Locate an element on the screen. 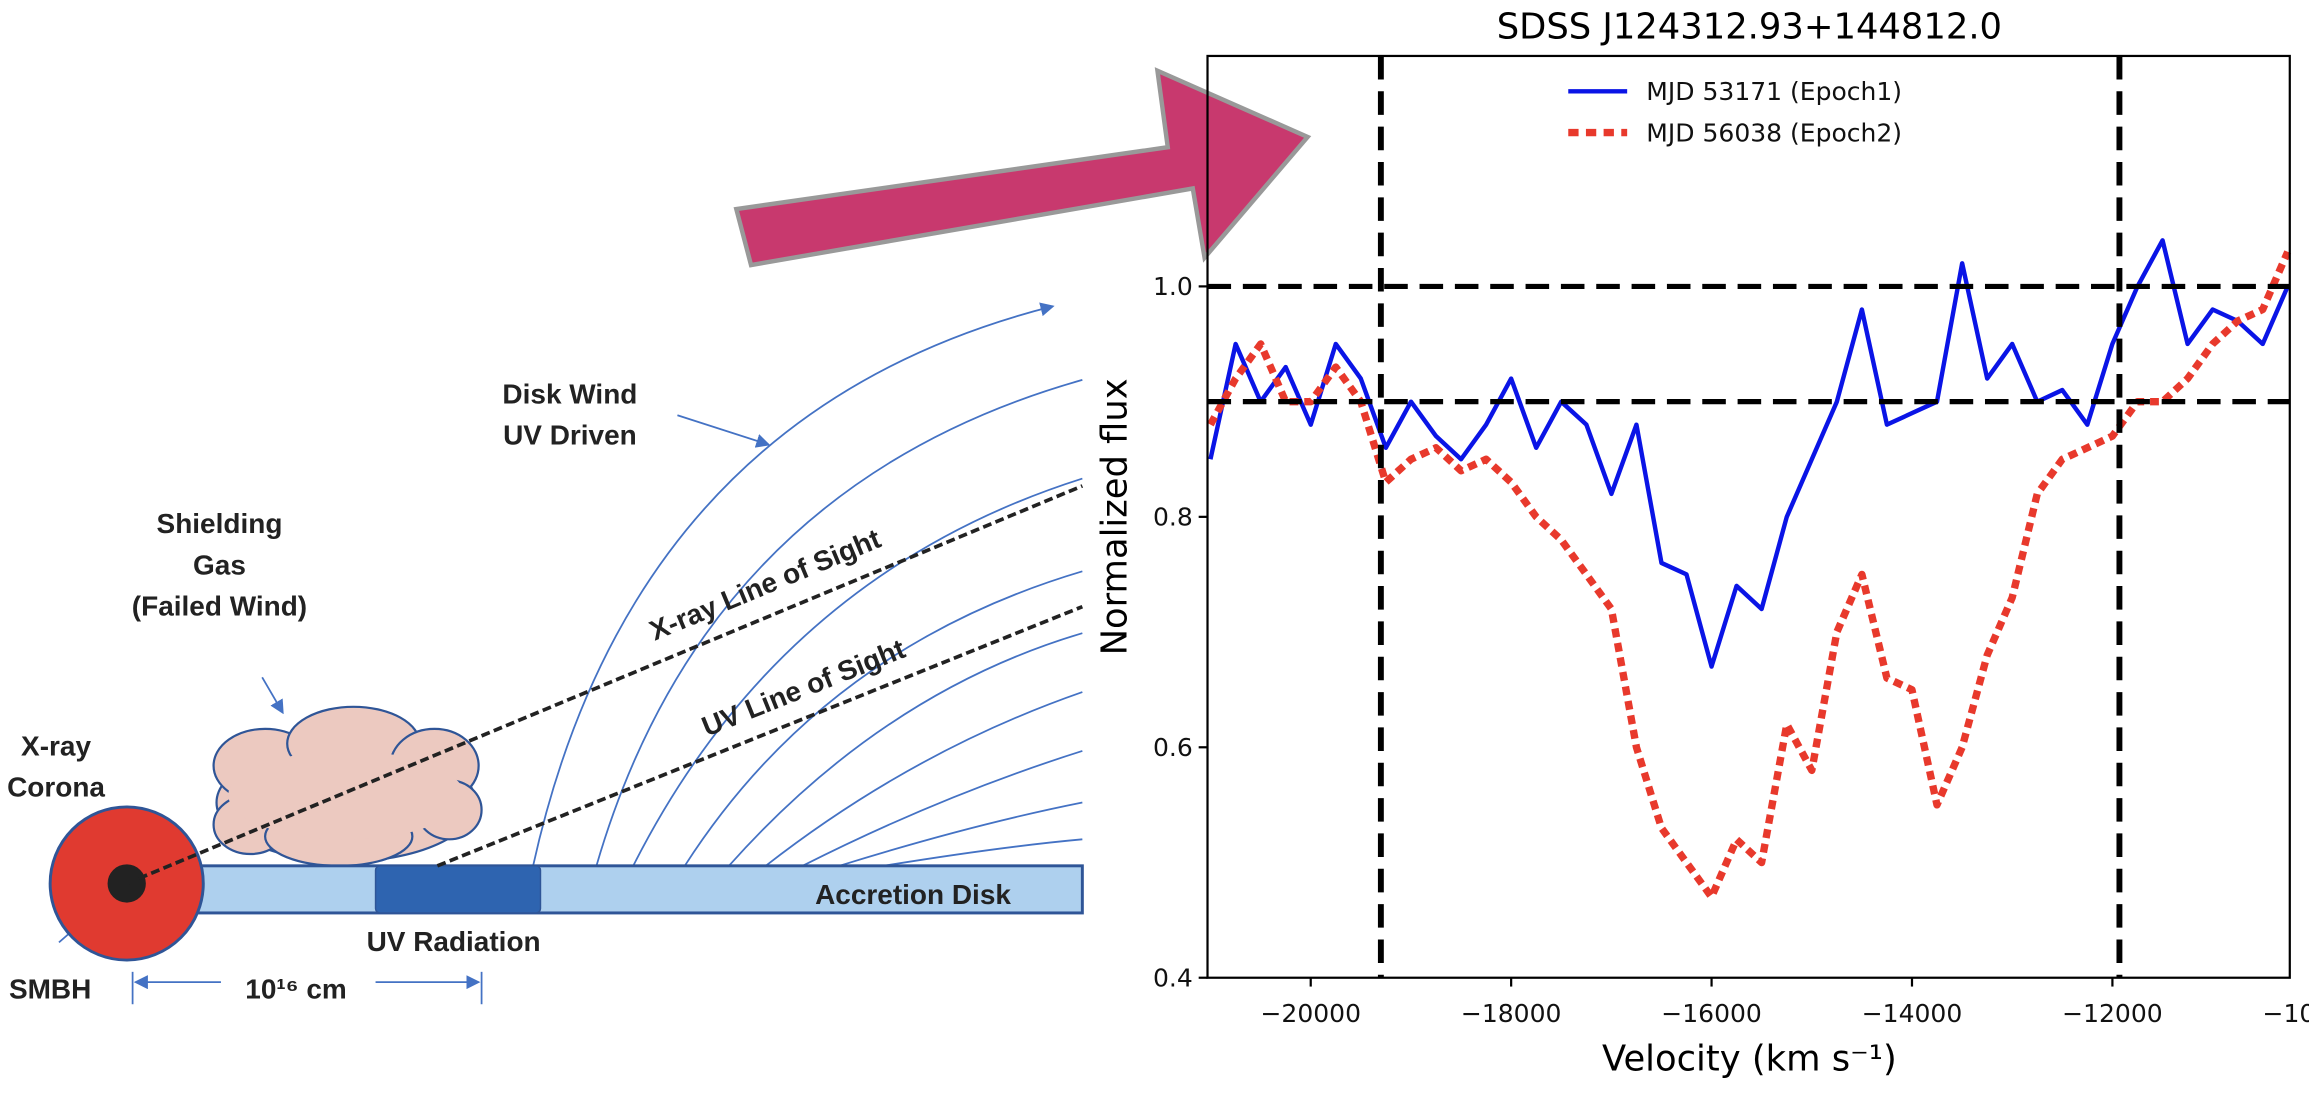 Image resolution: width=2309 pixels, height=1097 pixels. x-tick-label: −18000 is located at coordinates (1511, 1013).